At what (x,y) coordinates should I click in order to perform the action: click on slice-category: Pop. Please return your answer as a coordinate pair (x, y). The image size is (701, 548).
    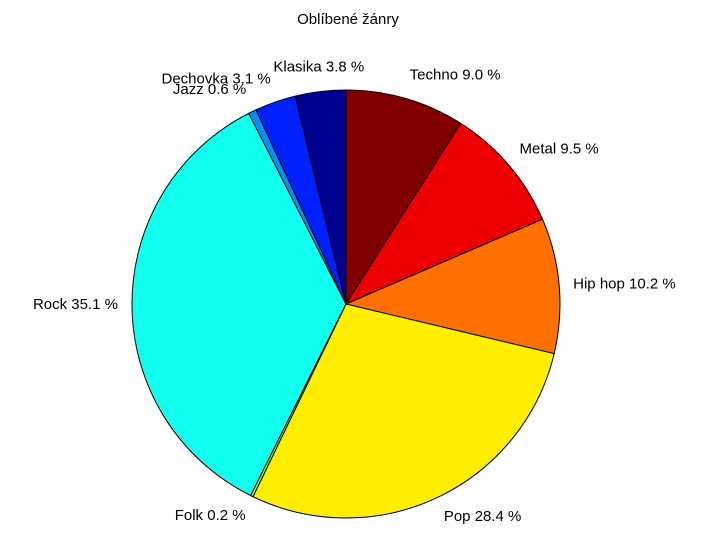
    Looking at the image, I should click on (457, 516).